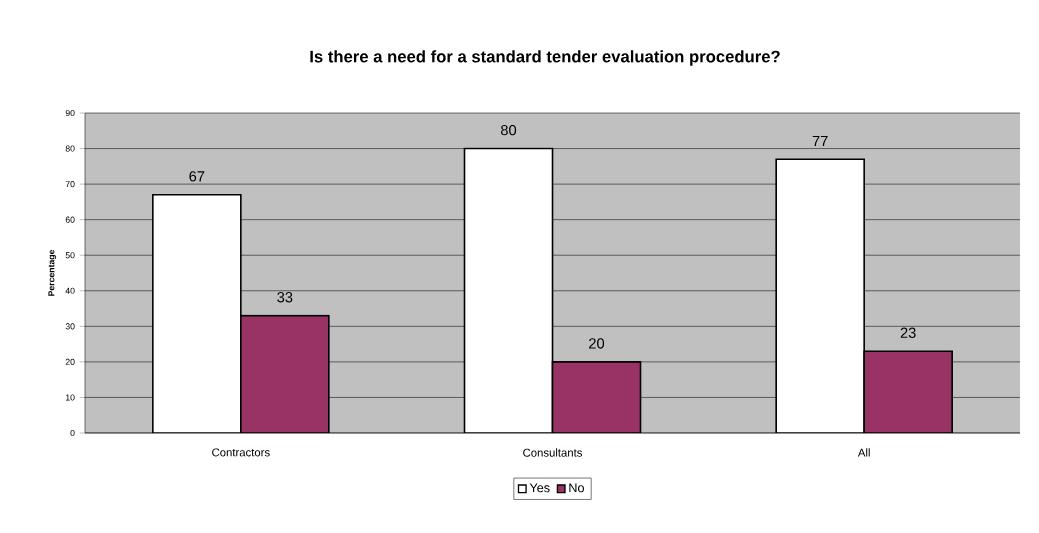  What do you see at coordinates (70, 255) in the screenshot?
I see `y-tick-label: 50` at bounding box center [70, 255].